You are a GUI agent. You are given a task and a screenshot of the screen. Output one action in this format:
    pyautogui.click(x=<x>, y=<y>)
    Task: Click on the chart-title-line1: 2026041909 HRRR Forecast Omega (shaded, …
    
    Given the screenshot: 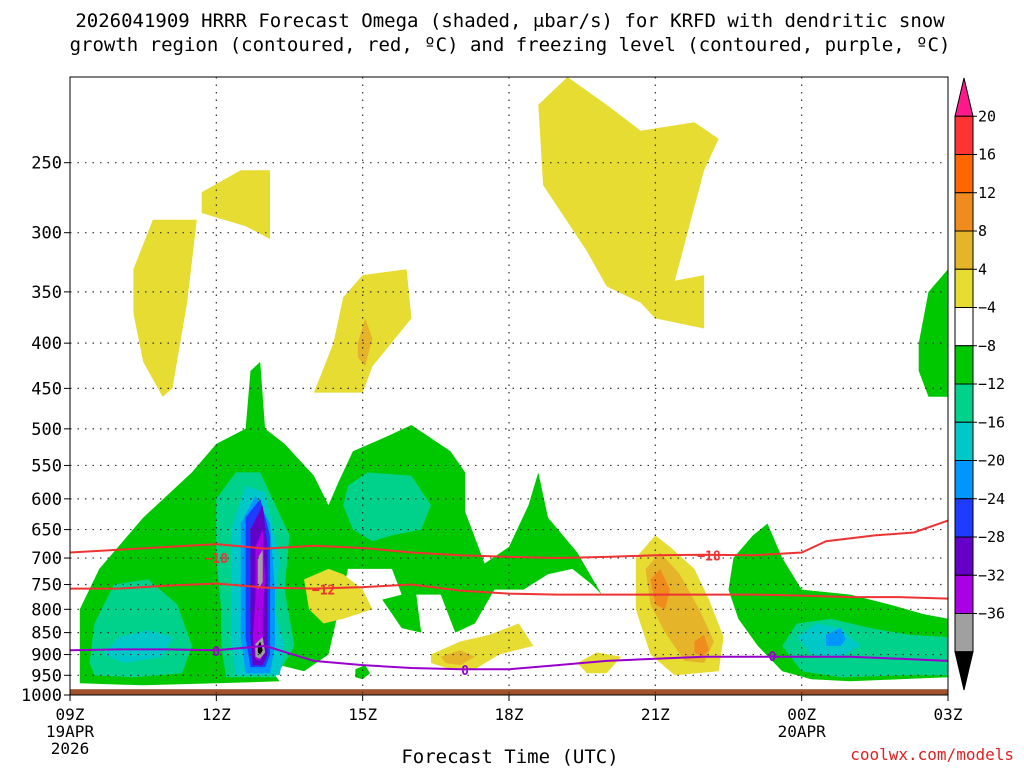 What is the action you would take?
    pyautogui.click(x=510, y=21)
    